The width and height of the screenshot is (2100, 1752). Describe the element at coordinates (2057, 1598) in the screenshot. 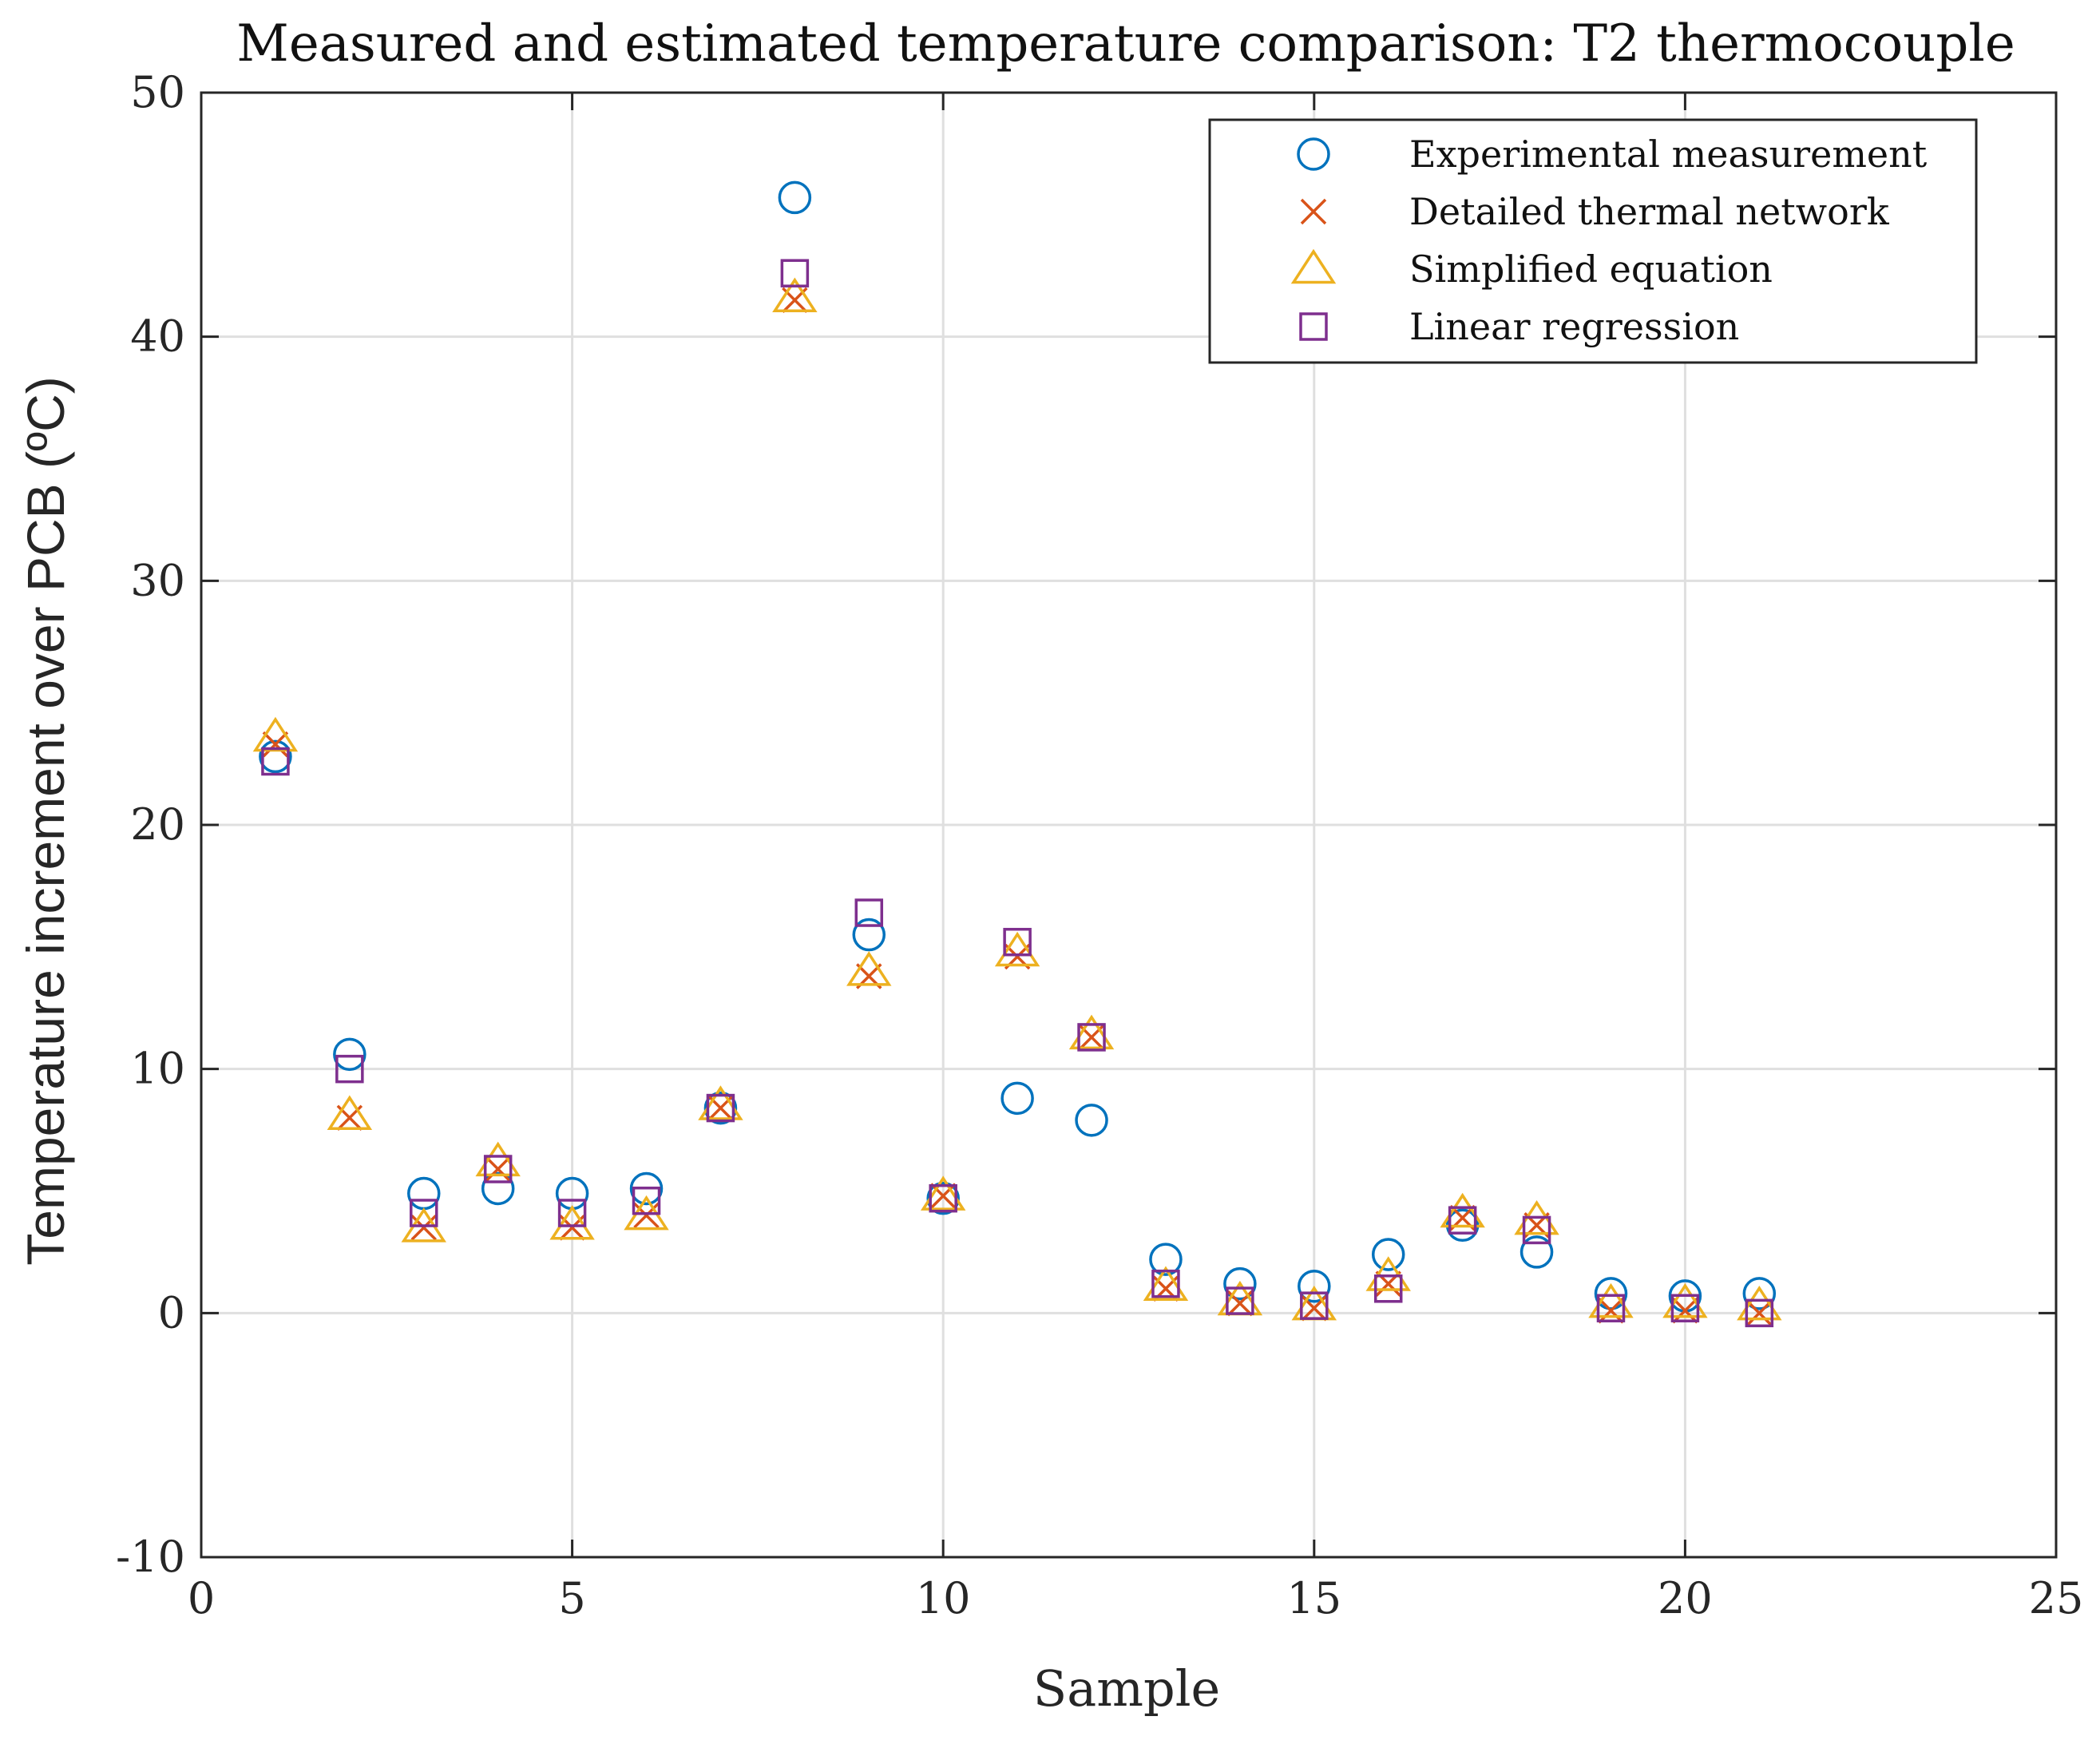

I see `x-tick-label: 25` at that location.